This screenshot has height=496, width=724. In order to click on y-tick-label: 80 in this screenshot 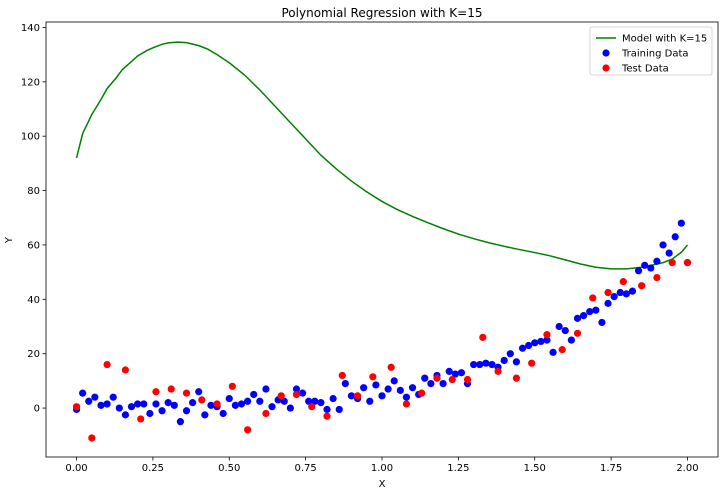, I will do `click(33, 191)`.